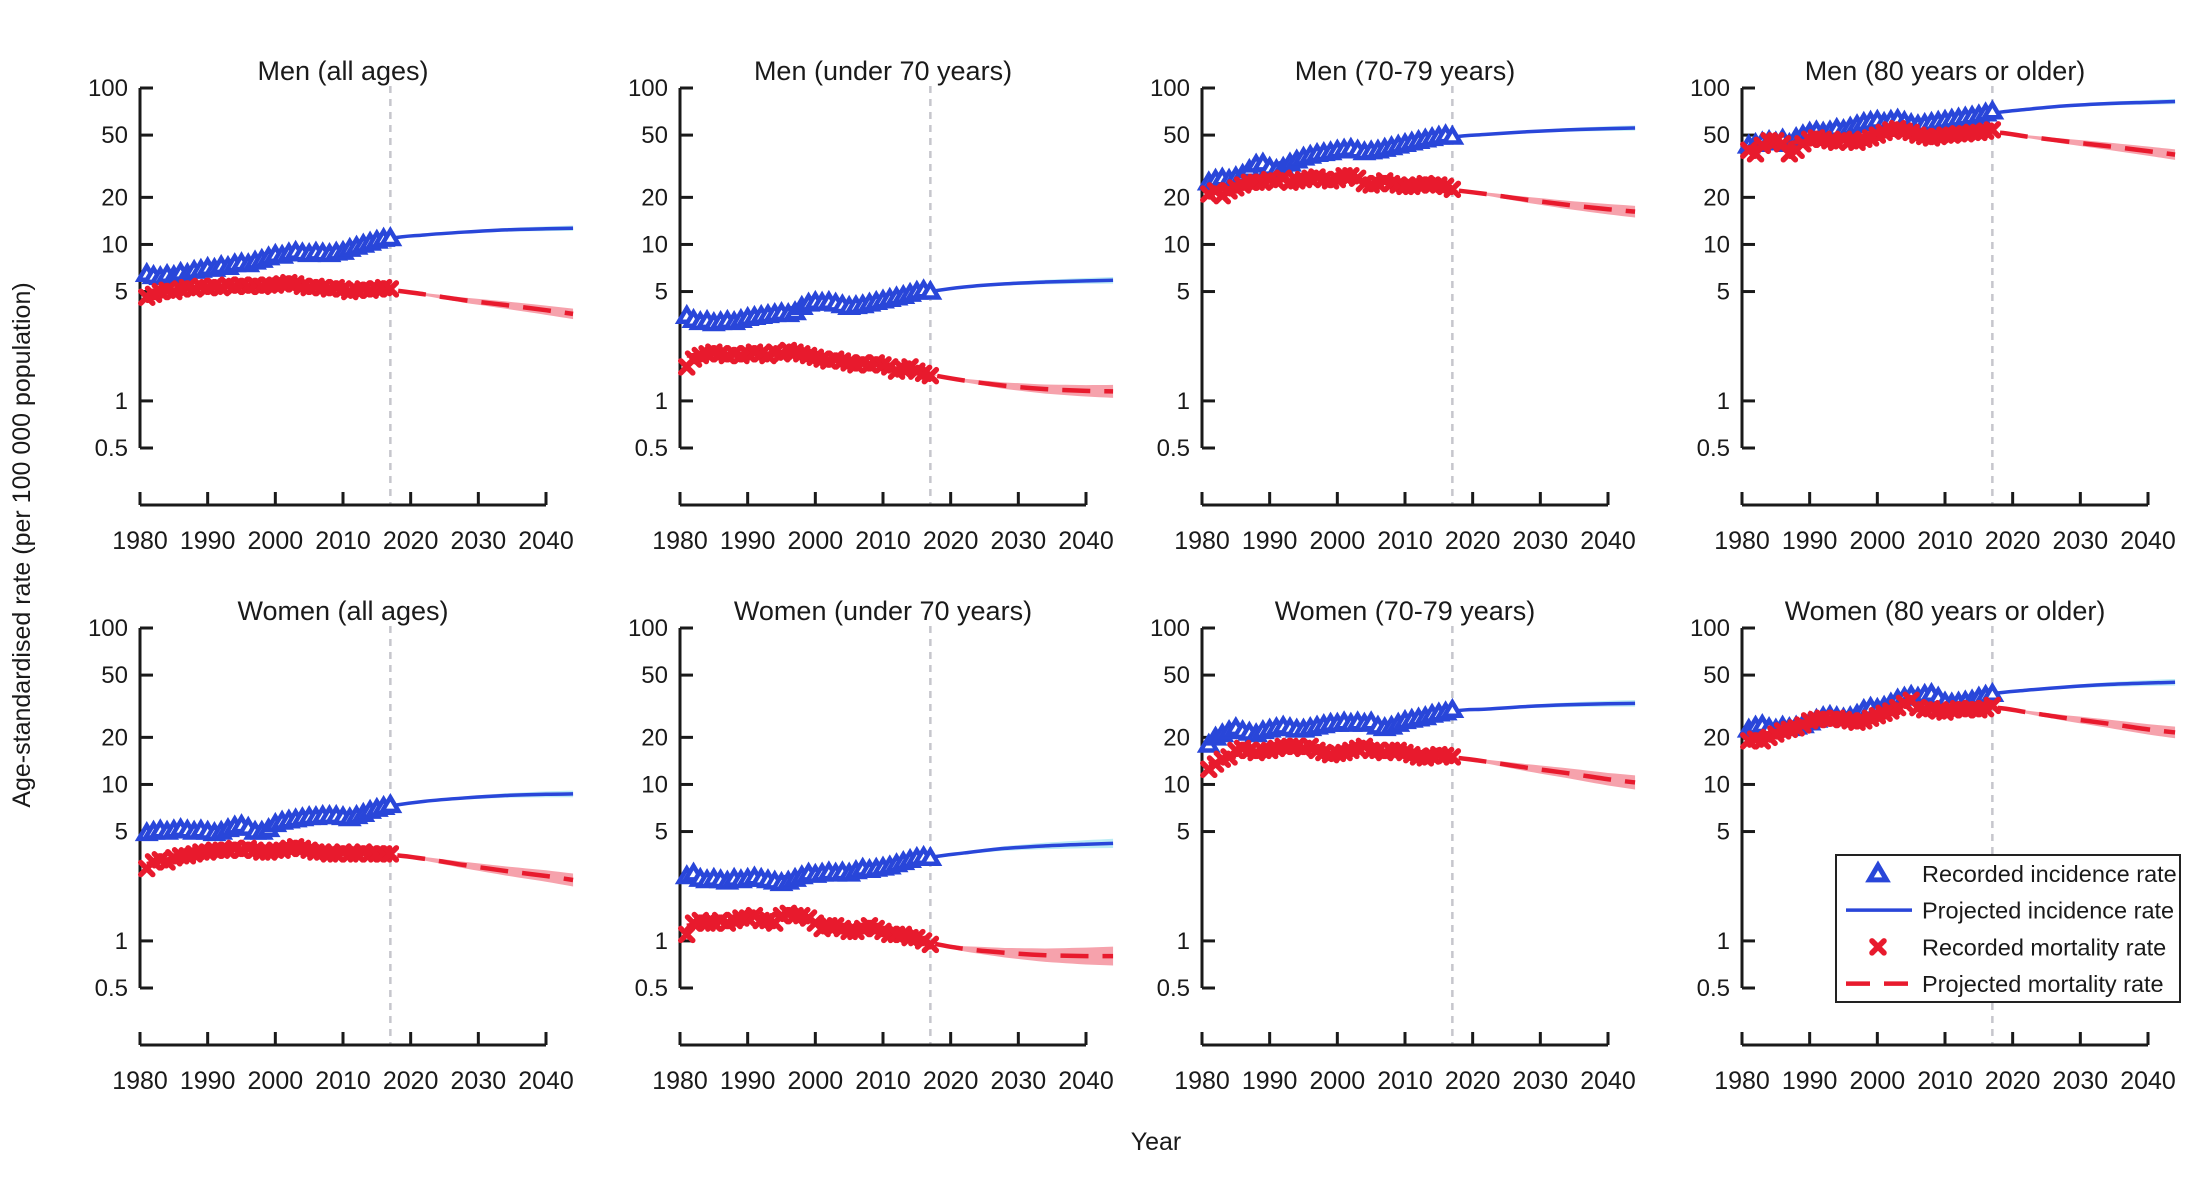 The height and width of the screenshot is (1179, 2197). Describe the element at coordinates (883, 71) in the screenshot. I see `panel-title: Men (under 70 years)` at that location.